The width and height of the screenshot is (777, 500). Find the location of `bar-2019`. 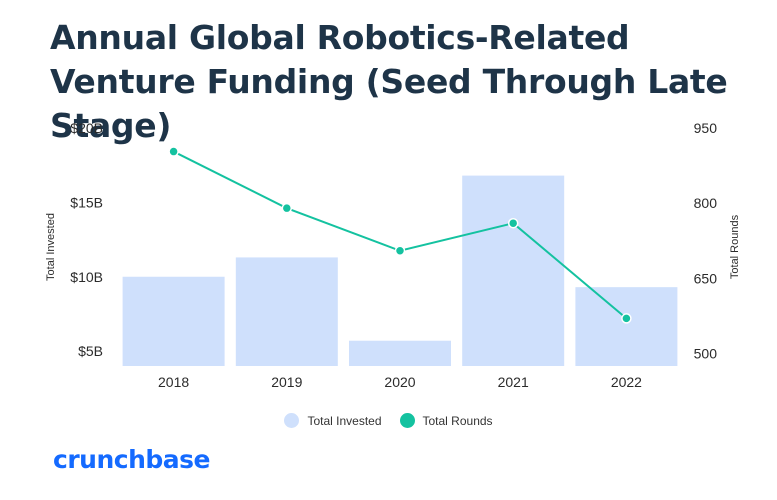

bar-2019 is located at coordinates (286, 311).